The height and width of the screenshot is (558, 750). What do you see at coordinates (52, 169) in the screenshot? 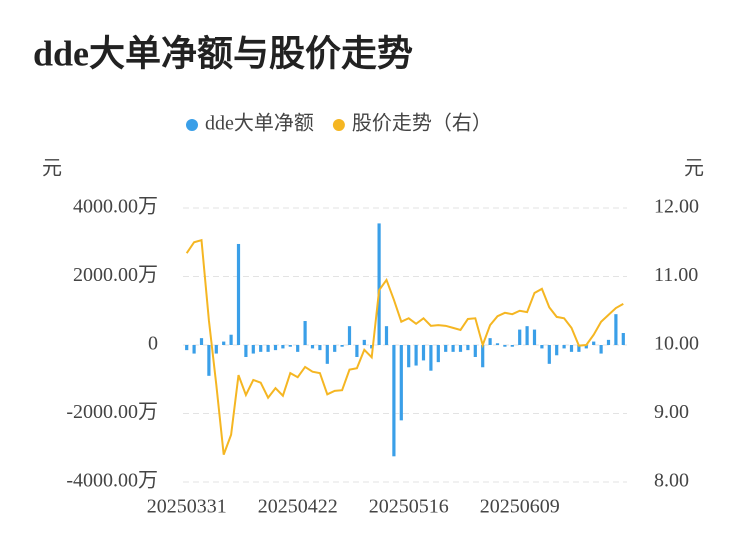
I see `y-axis-label: 元` at bounding box center [52, 169].